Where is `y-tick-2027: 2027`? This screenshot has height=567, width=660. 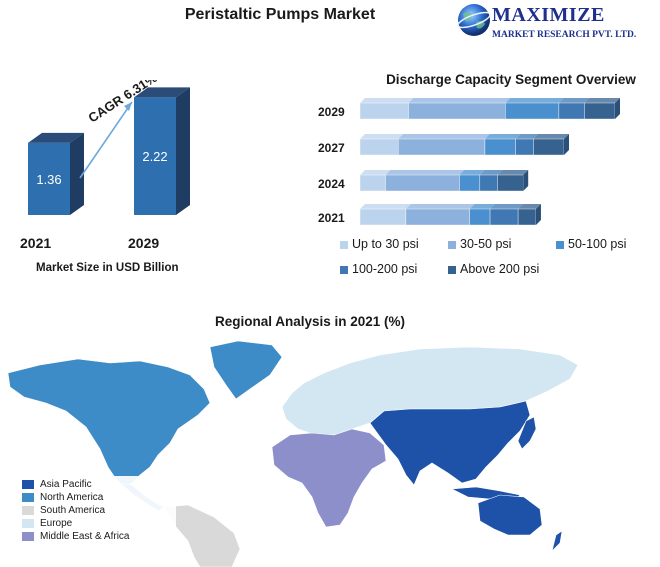
y-tick-2027: 2027 is located at coordinates (331, 148).